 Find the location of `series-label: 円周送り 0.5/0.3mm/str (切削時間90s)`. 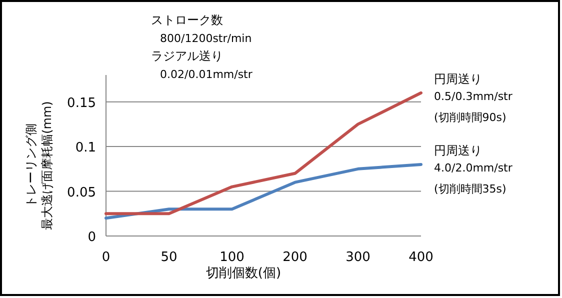

series-label: 円周送り 0.5/0.3mm/str (切削時間90s) is located at coordinates (473, 98).